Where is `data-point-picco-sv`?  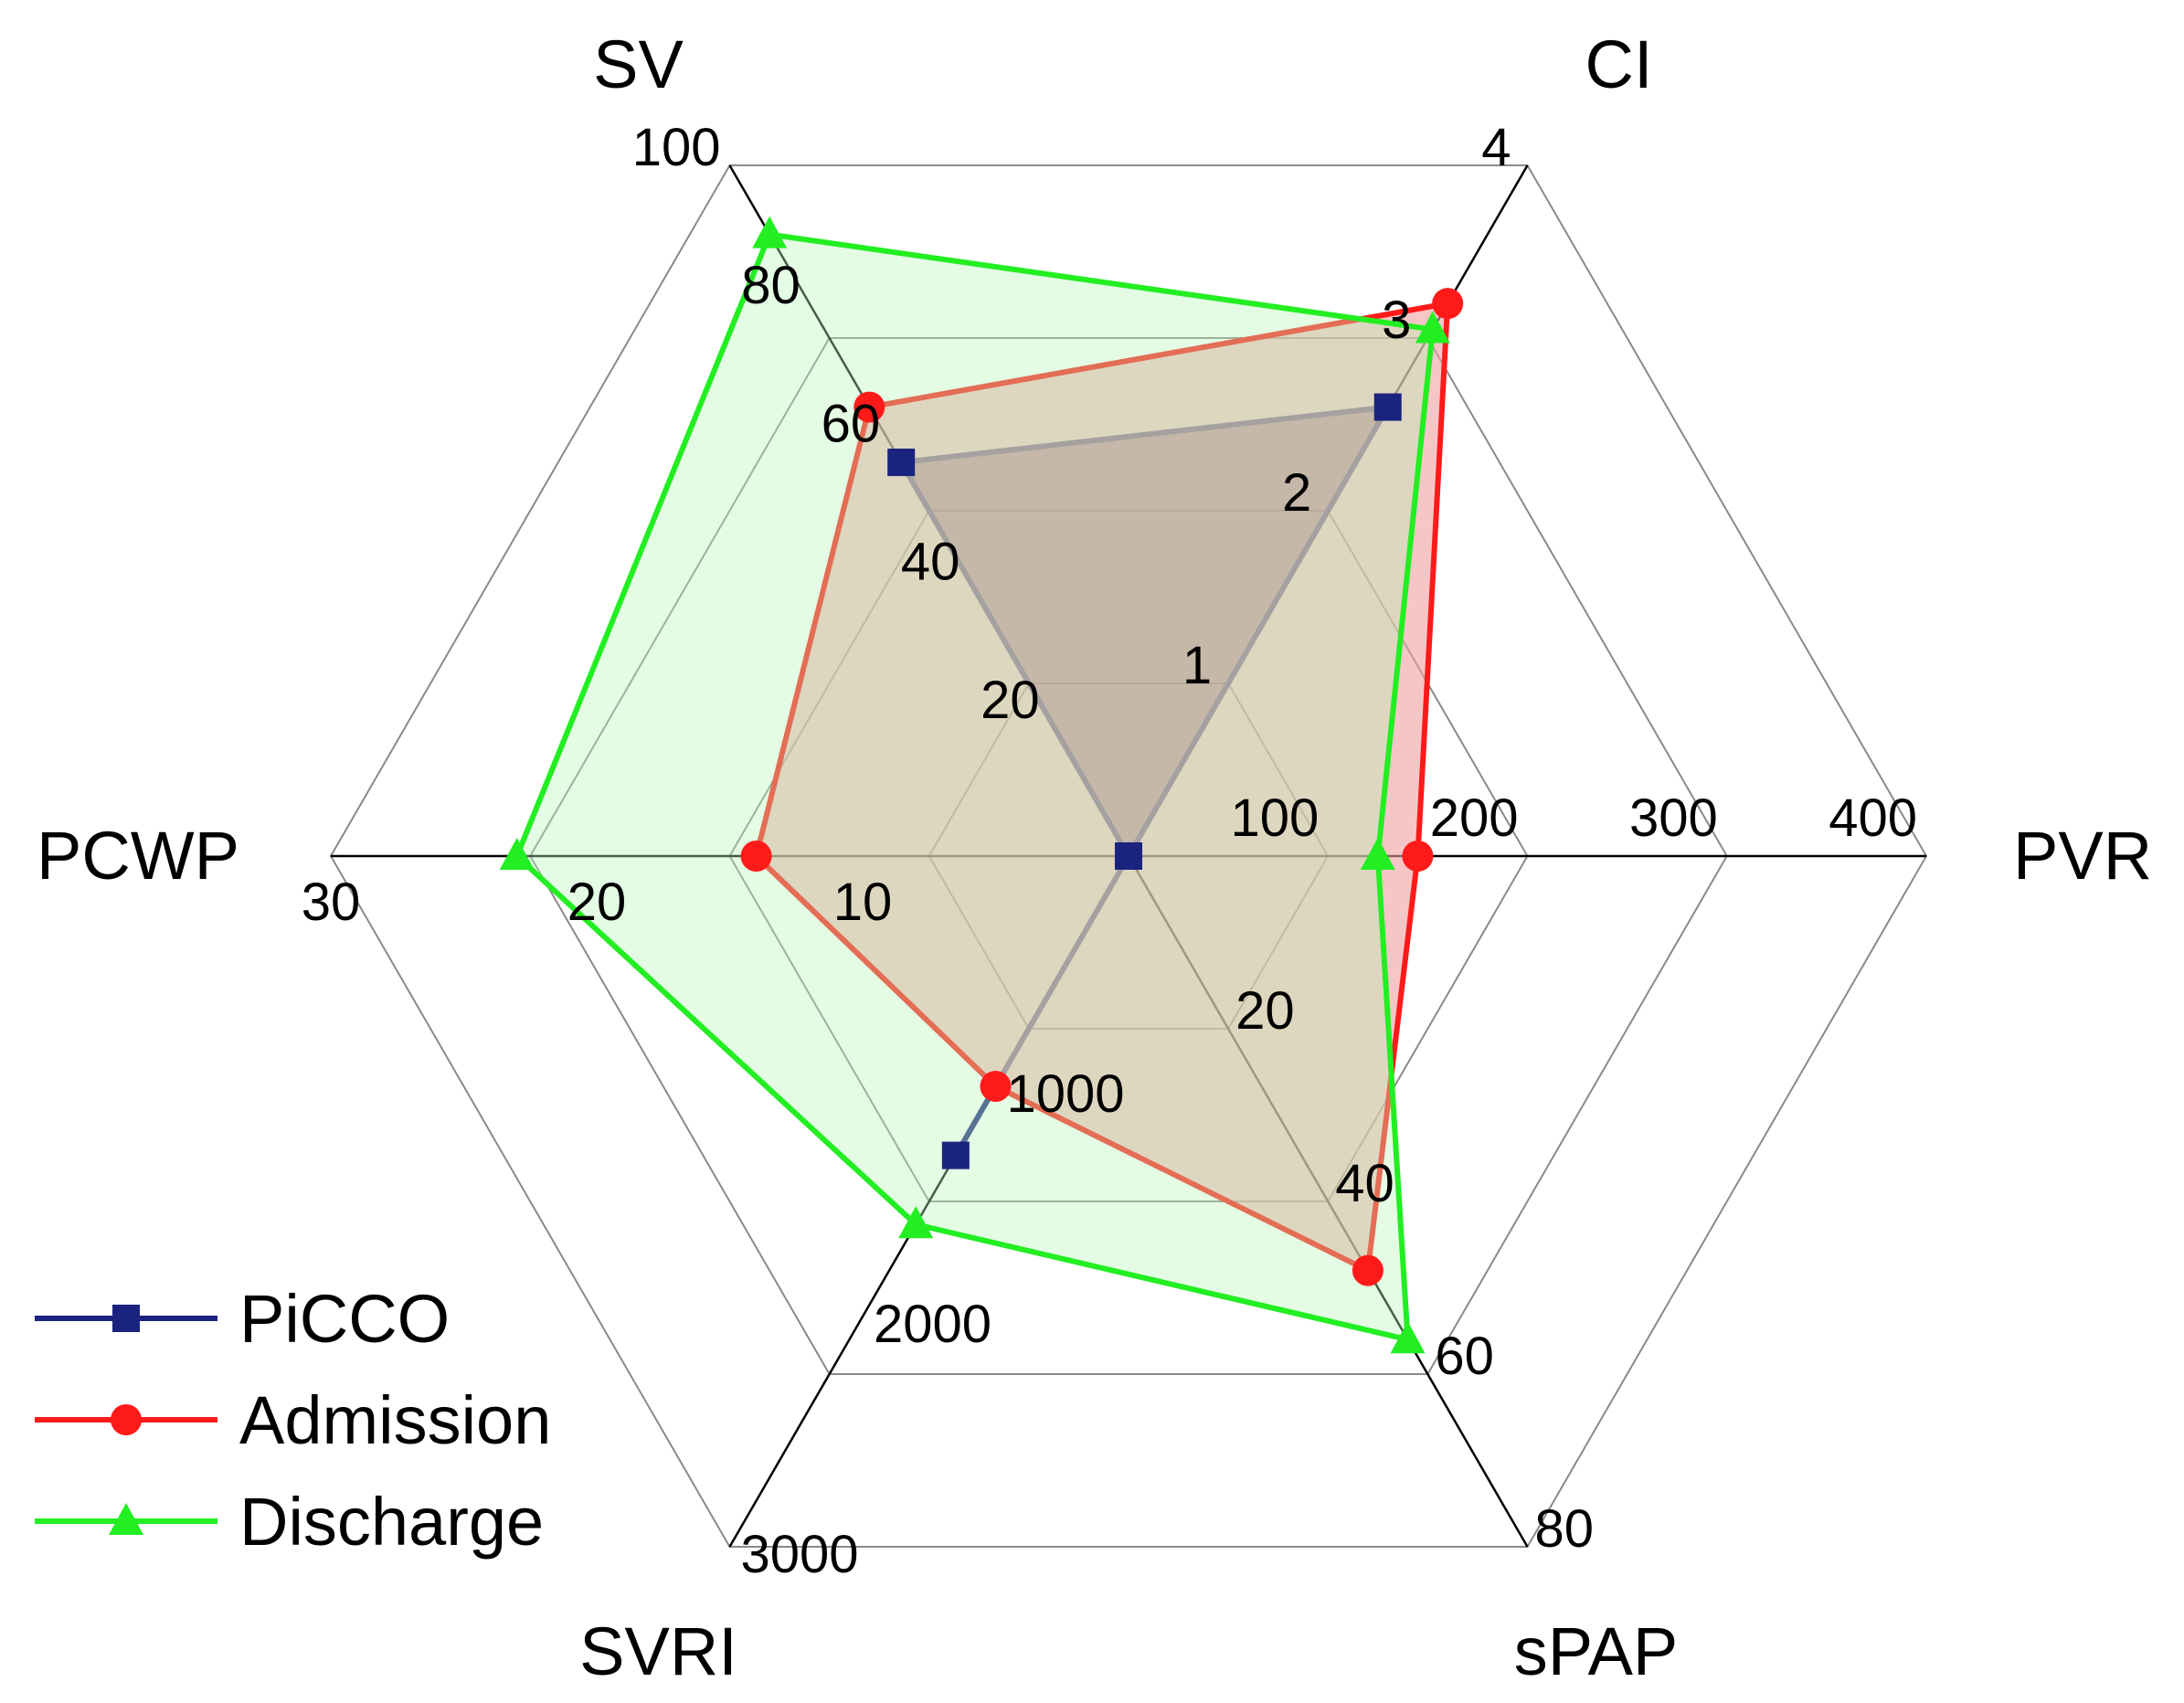
data-point-picco-sv is located at coordinates (902, 463).